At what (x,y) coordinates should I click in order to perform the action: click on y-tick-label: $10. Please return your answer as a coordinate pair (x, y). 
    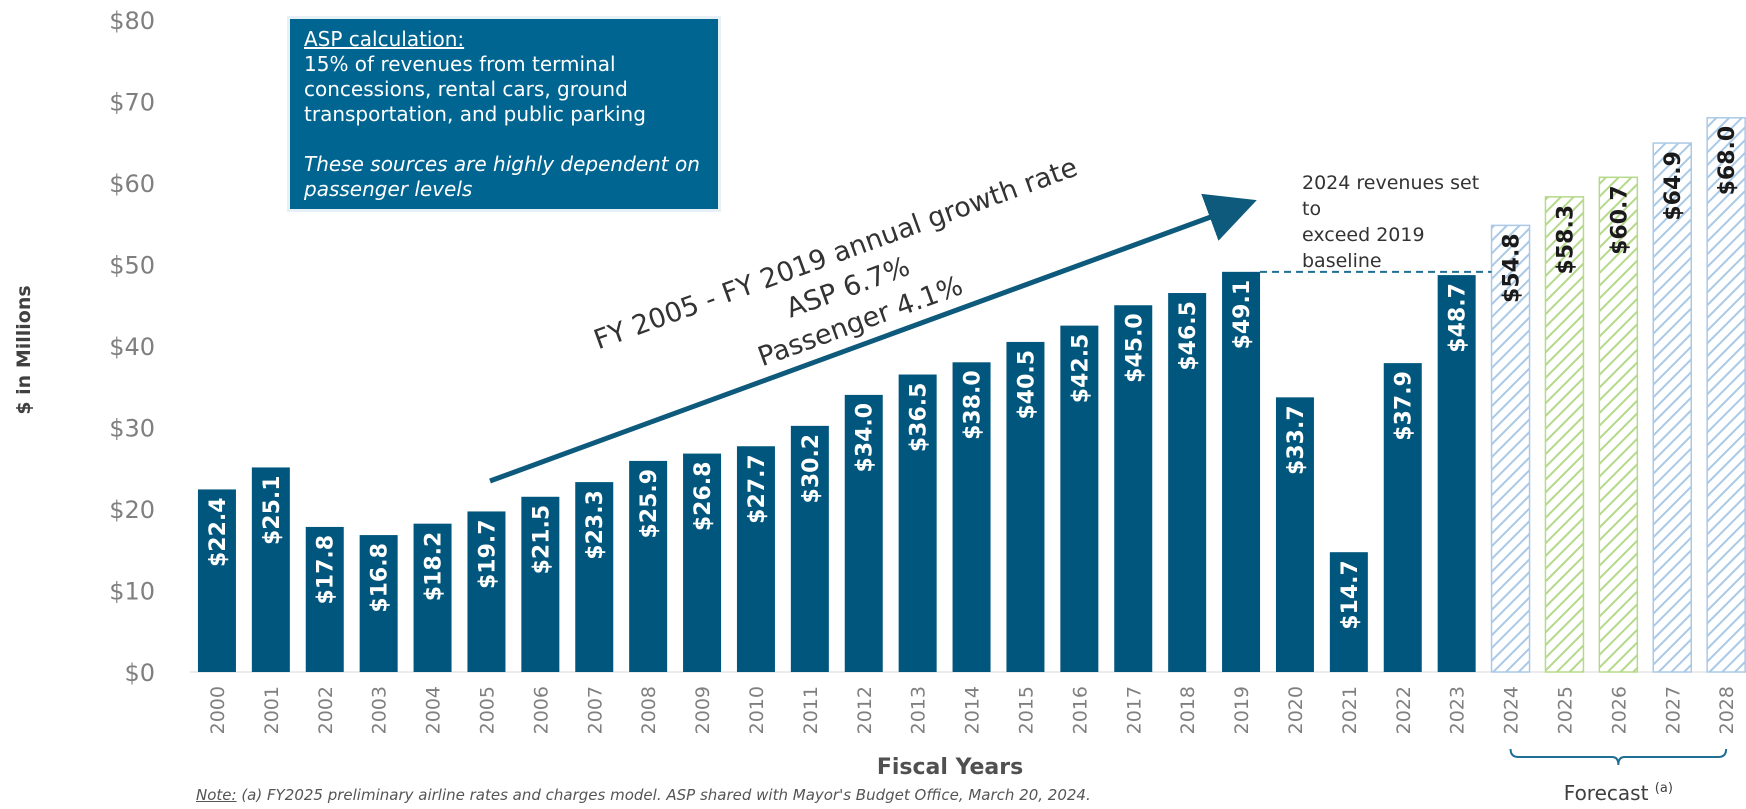
    Looking at the image, I should click on (132, 592).